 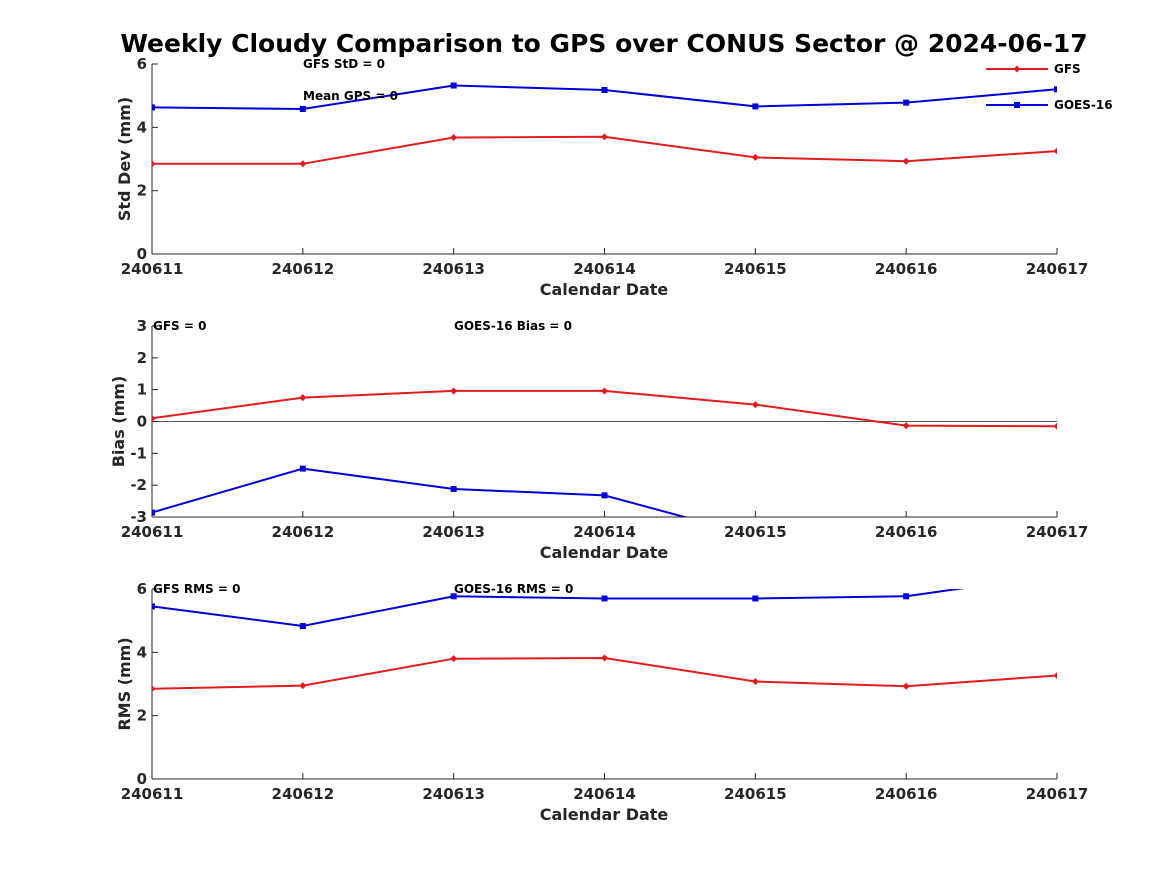 I want to click on std-dev-x-tick-label: 240612, so click(x=303, y=269).